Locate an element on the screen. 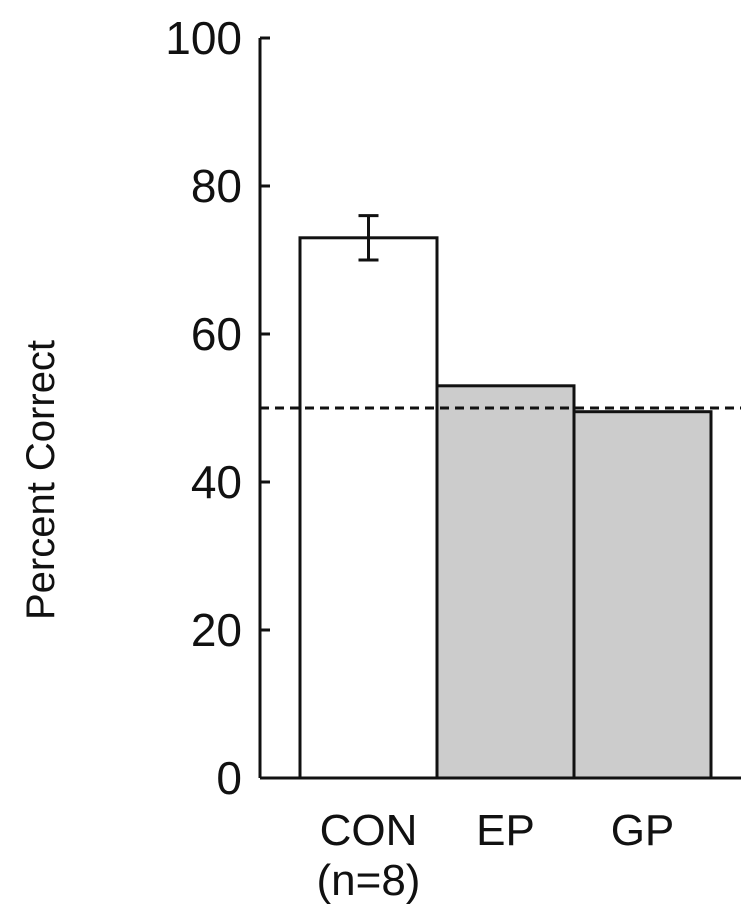  y-tick-label: 80 is located at coordinates (216, 186).